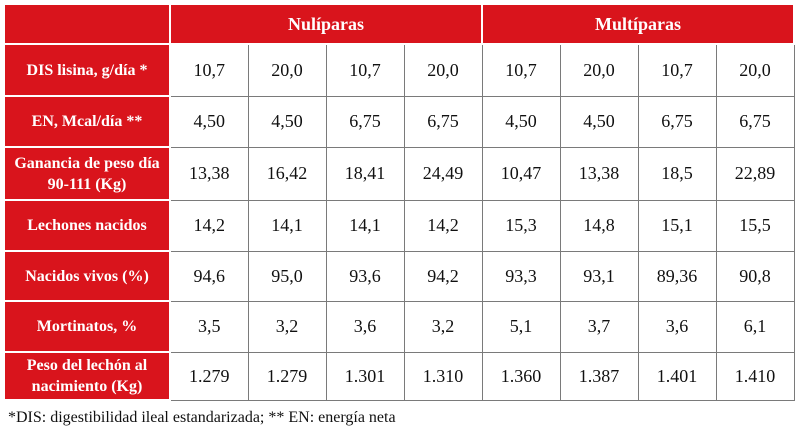 Image resolution: width=800 pixels, height=438 pixels. What do you see at coordinates (326, 24) in the screenshot?
I see `group-header-nuliparas: Nulíparas` at bounding box center [326, 24].